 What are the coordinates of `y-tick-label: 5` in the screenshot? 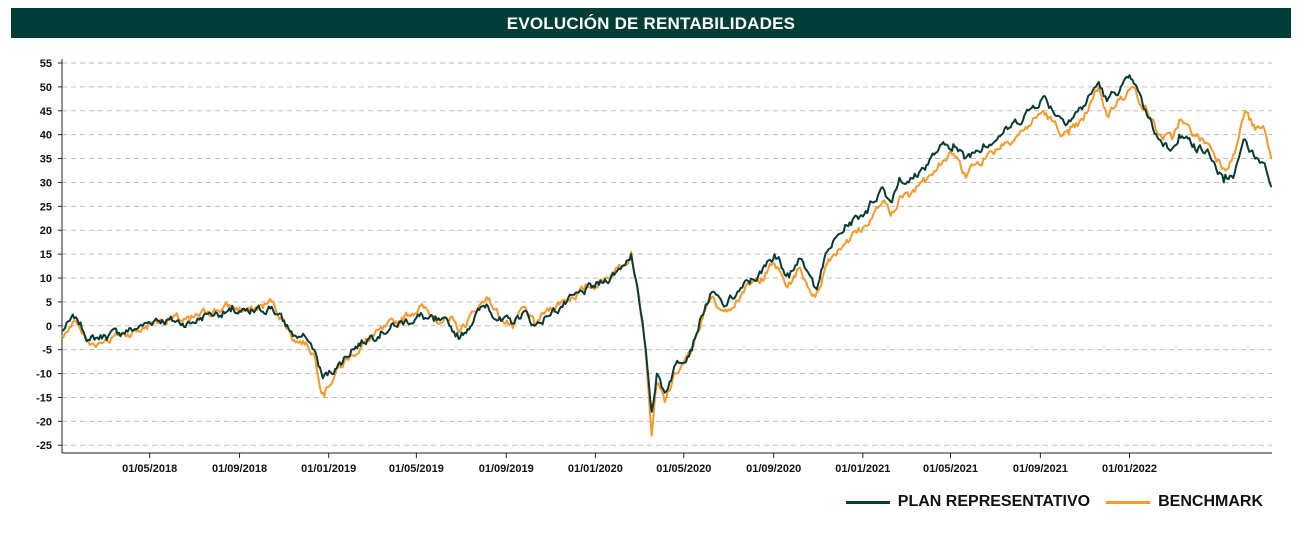 It's located at (49, 303).